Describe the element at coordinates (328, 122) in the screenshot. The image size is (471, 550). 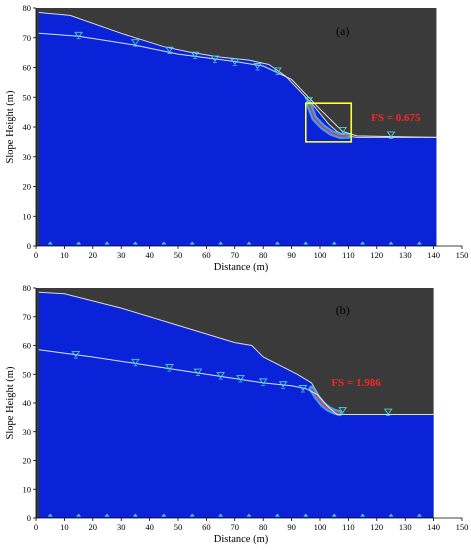
I see `highlight-box` at that location.